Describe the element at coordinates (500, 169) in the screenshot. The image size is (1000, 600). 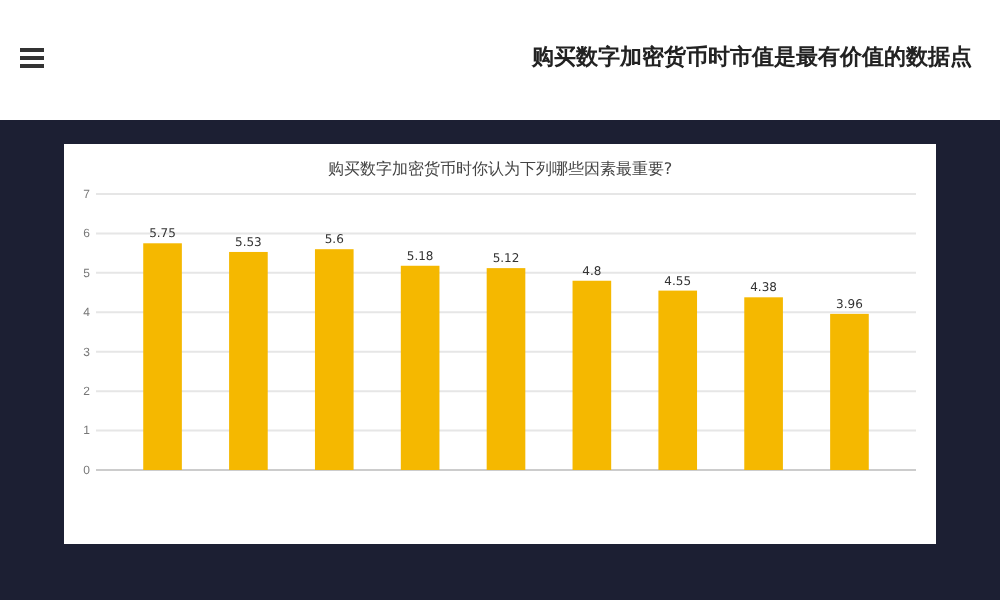
I see `chart-title: 购买数字加密货币时你认为下列哪些因素最重要?` at that location.